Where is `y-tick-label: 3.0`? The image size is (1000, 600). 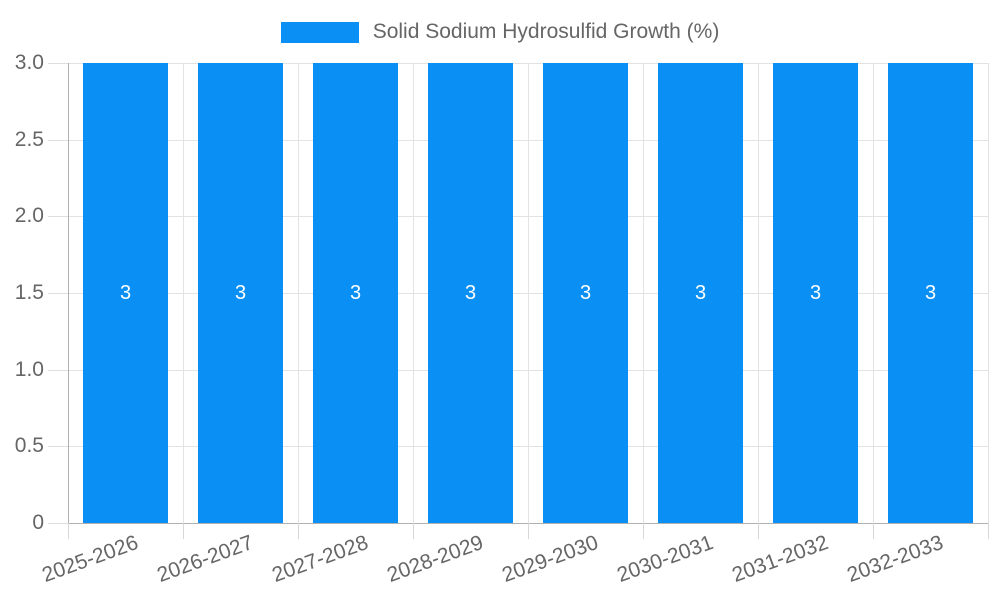 y-tick-label: 3.0 is located at coordinates (29, 62).